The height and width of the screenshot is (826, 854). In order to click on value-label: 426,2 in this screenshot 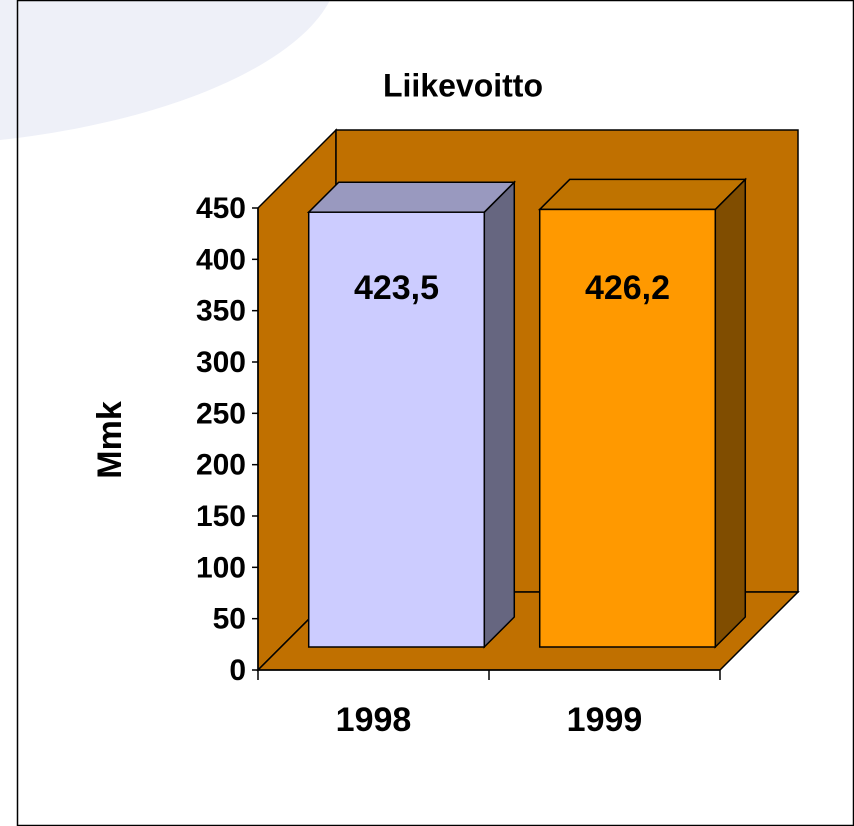, I will do `click(627, 288)`.